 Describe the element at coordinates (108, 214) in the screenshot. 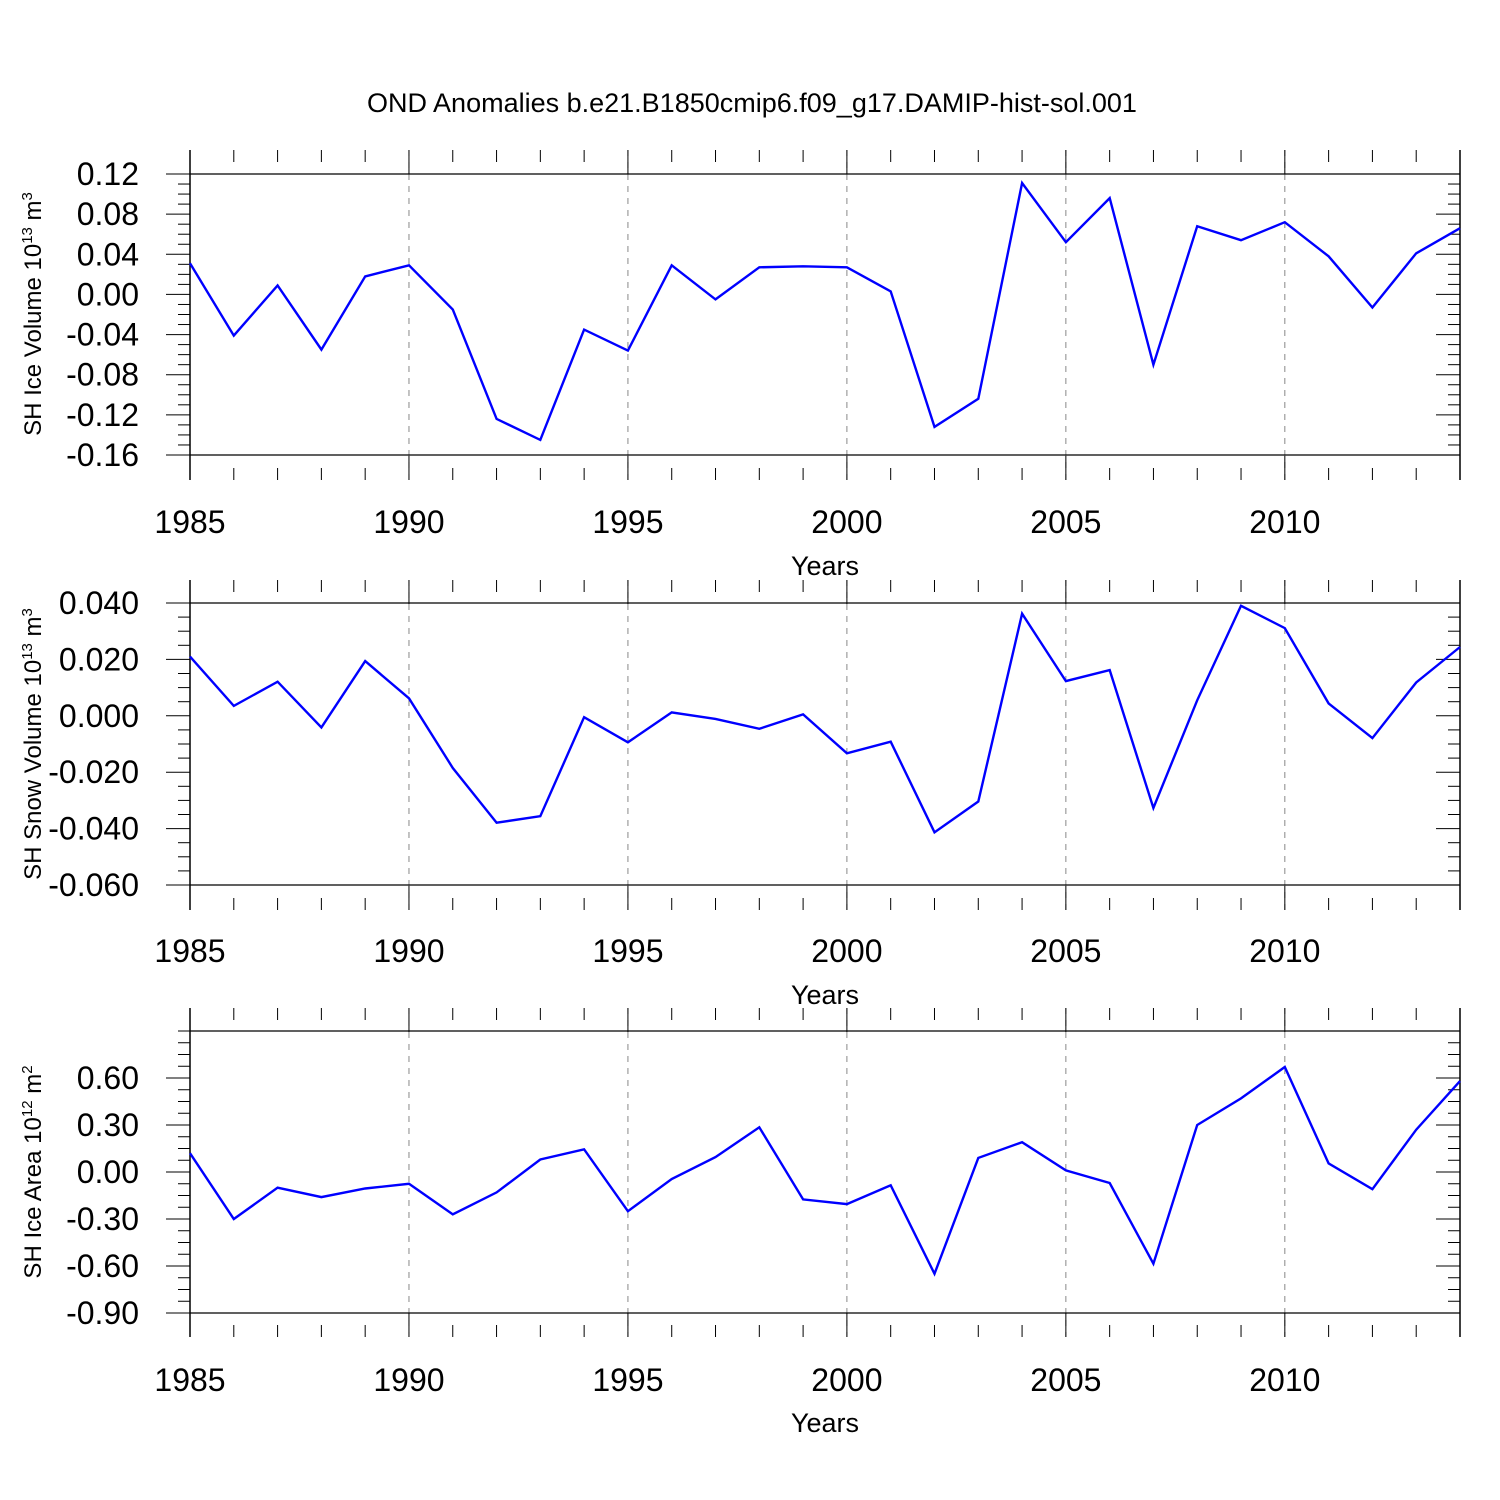

I see `ice-volume-ytick-label: 0.08` at that location.